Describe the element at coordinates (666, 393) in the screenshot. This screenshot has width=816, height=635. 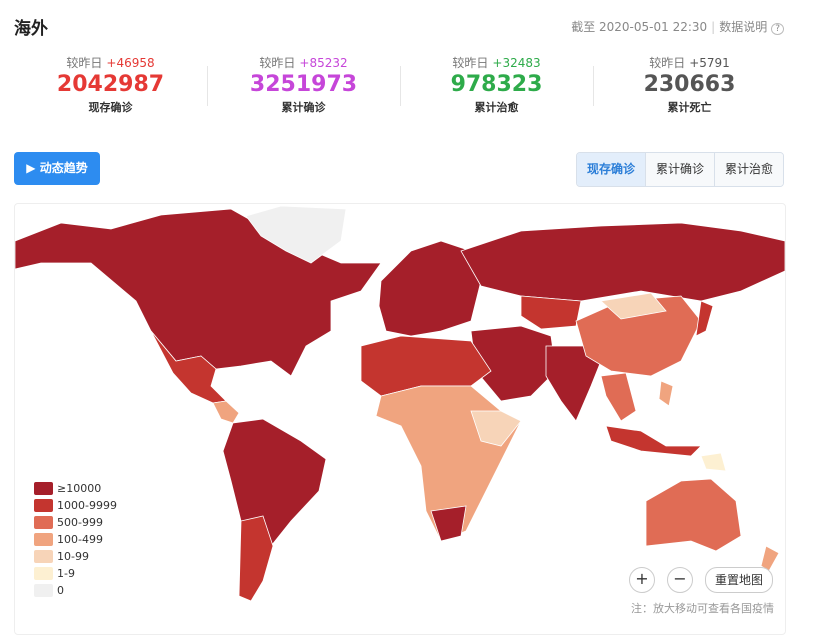
I see `philippines` at that location.